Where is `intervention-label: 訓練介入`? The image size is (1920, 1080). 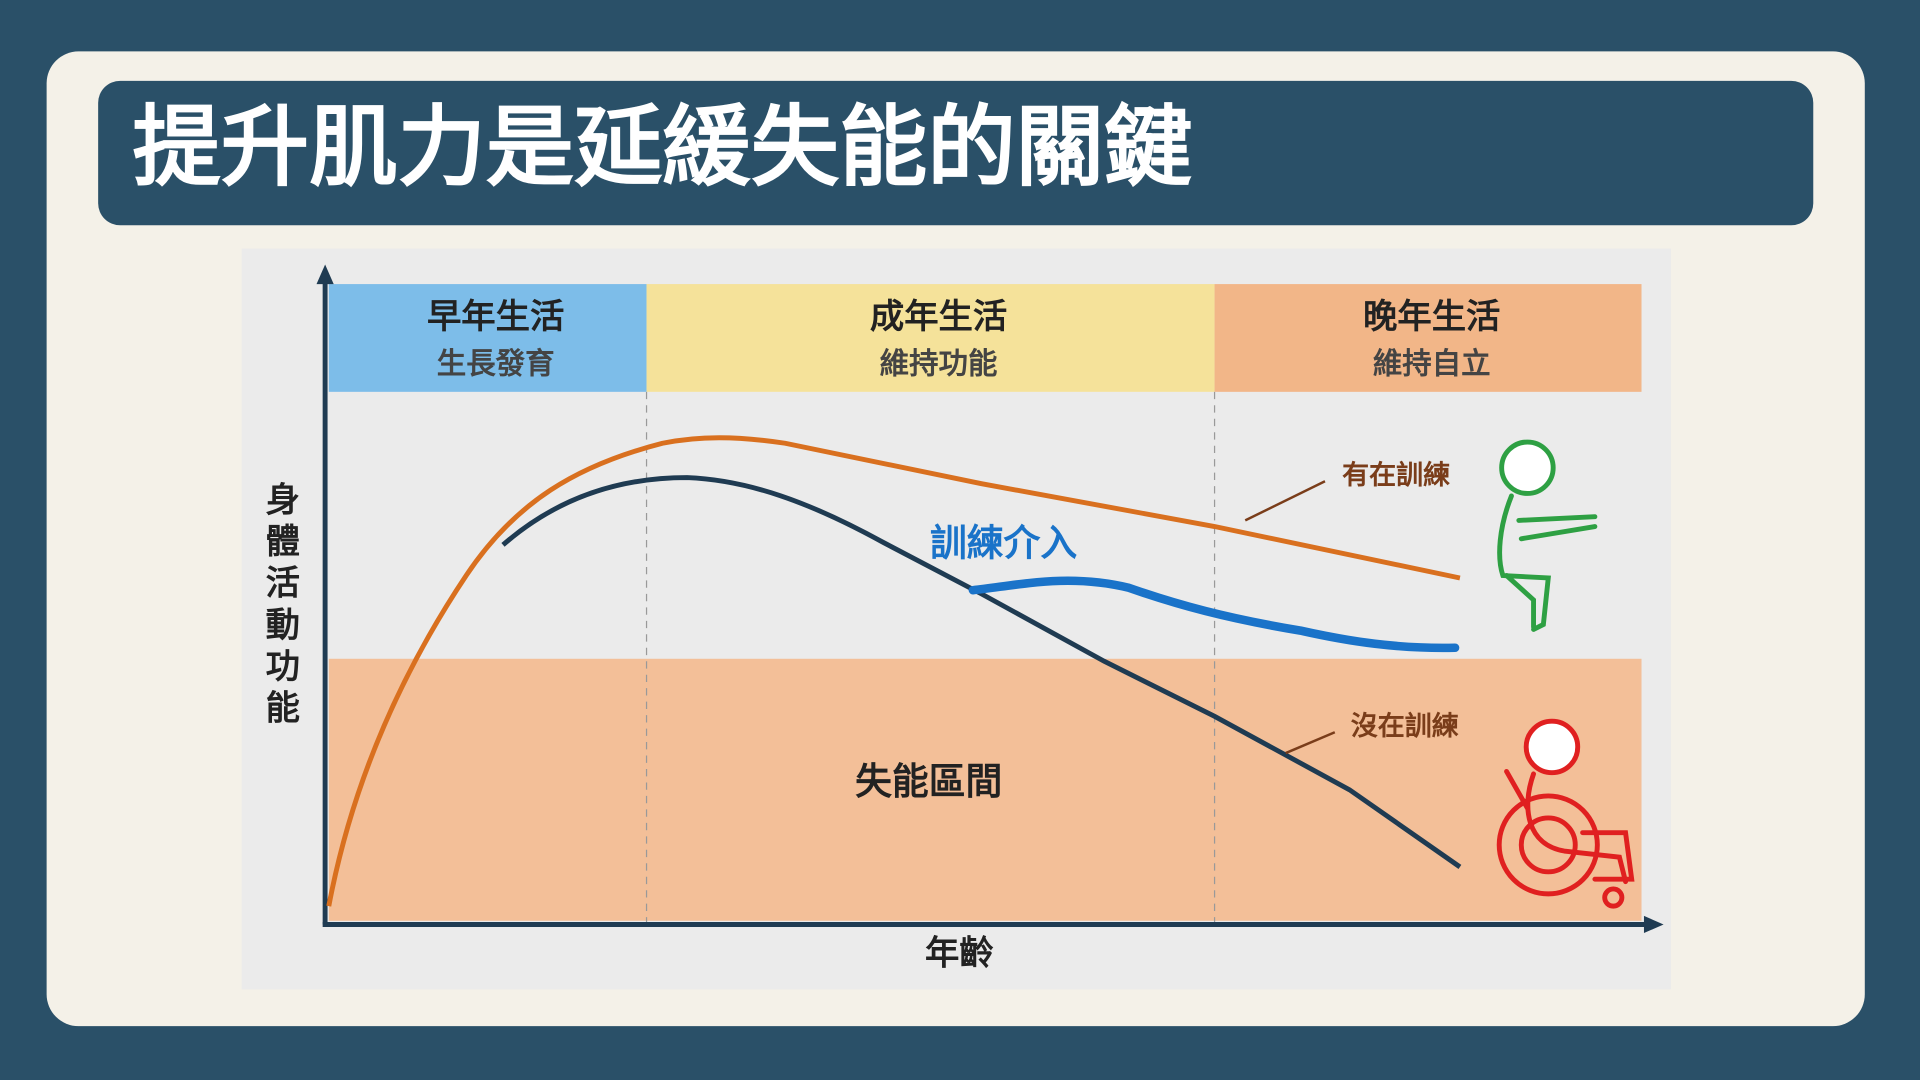
intervention-label: 訓練介入 is located at coordinates (1003, 542).